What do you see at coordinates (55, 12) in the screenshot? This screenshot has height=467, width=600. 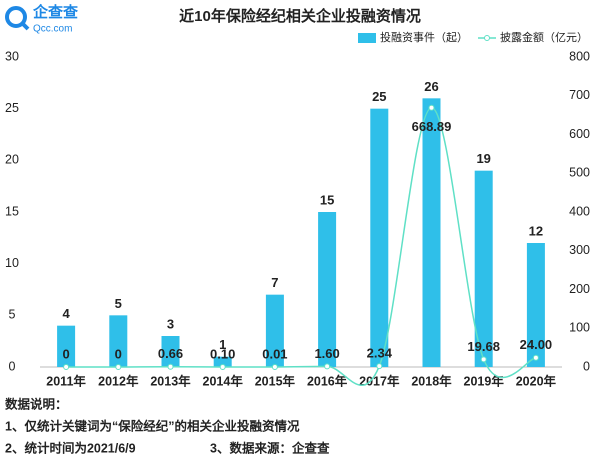 I see `logo-name: 企查查` at bounding box center [55, 12].